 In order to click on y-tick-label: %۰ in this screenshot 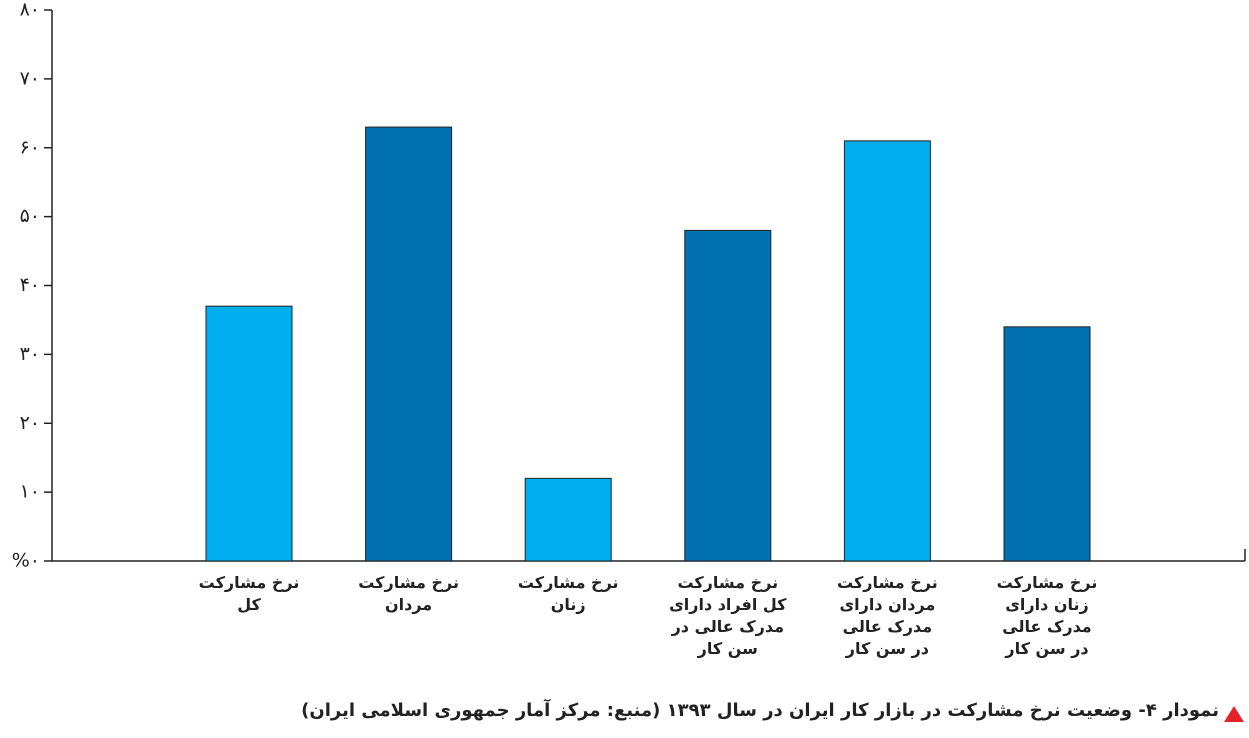, I will do `click(26, 561)`.